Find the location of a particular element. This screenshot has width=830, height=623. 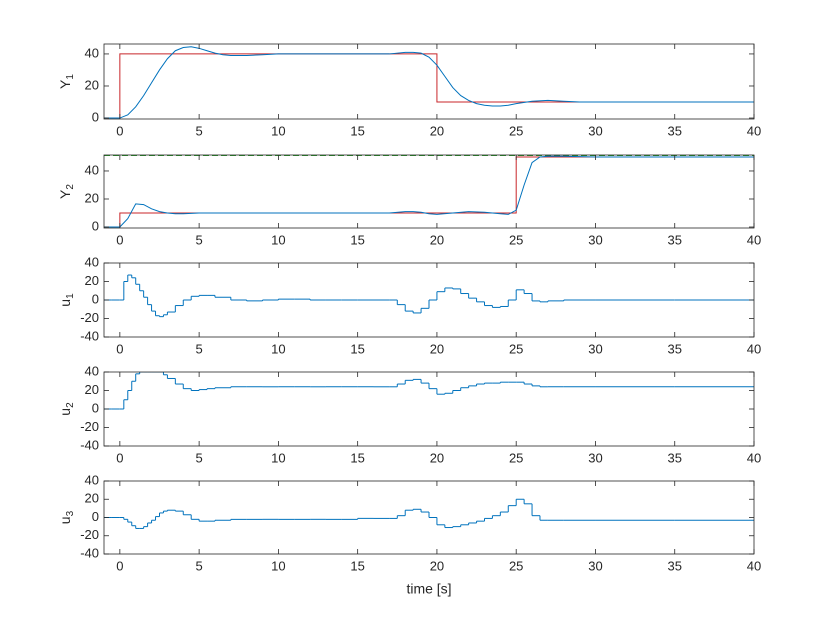

y-label: Y1 is located at coordinates (66, 81).